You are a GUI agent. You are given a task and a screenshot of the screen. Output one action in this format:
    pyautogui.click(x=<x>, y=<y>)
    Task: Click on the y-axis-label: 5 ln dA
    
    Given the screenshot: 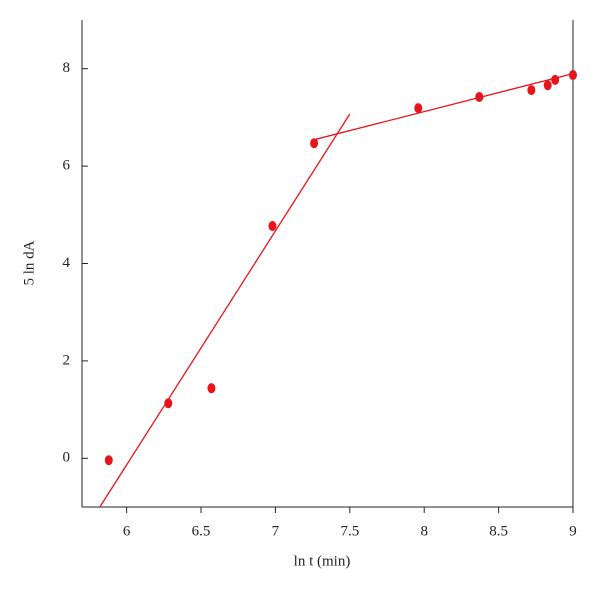 What is the action you would take?
    pyautogui.click(x=29, y=262)
    